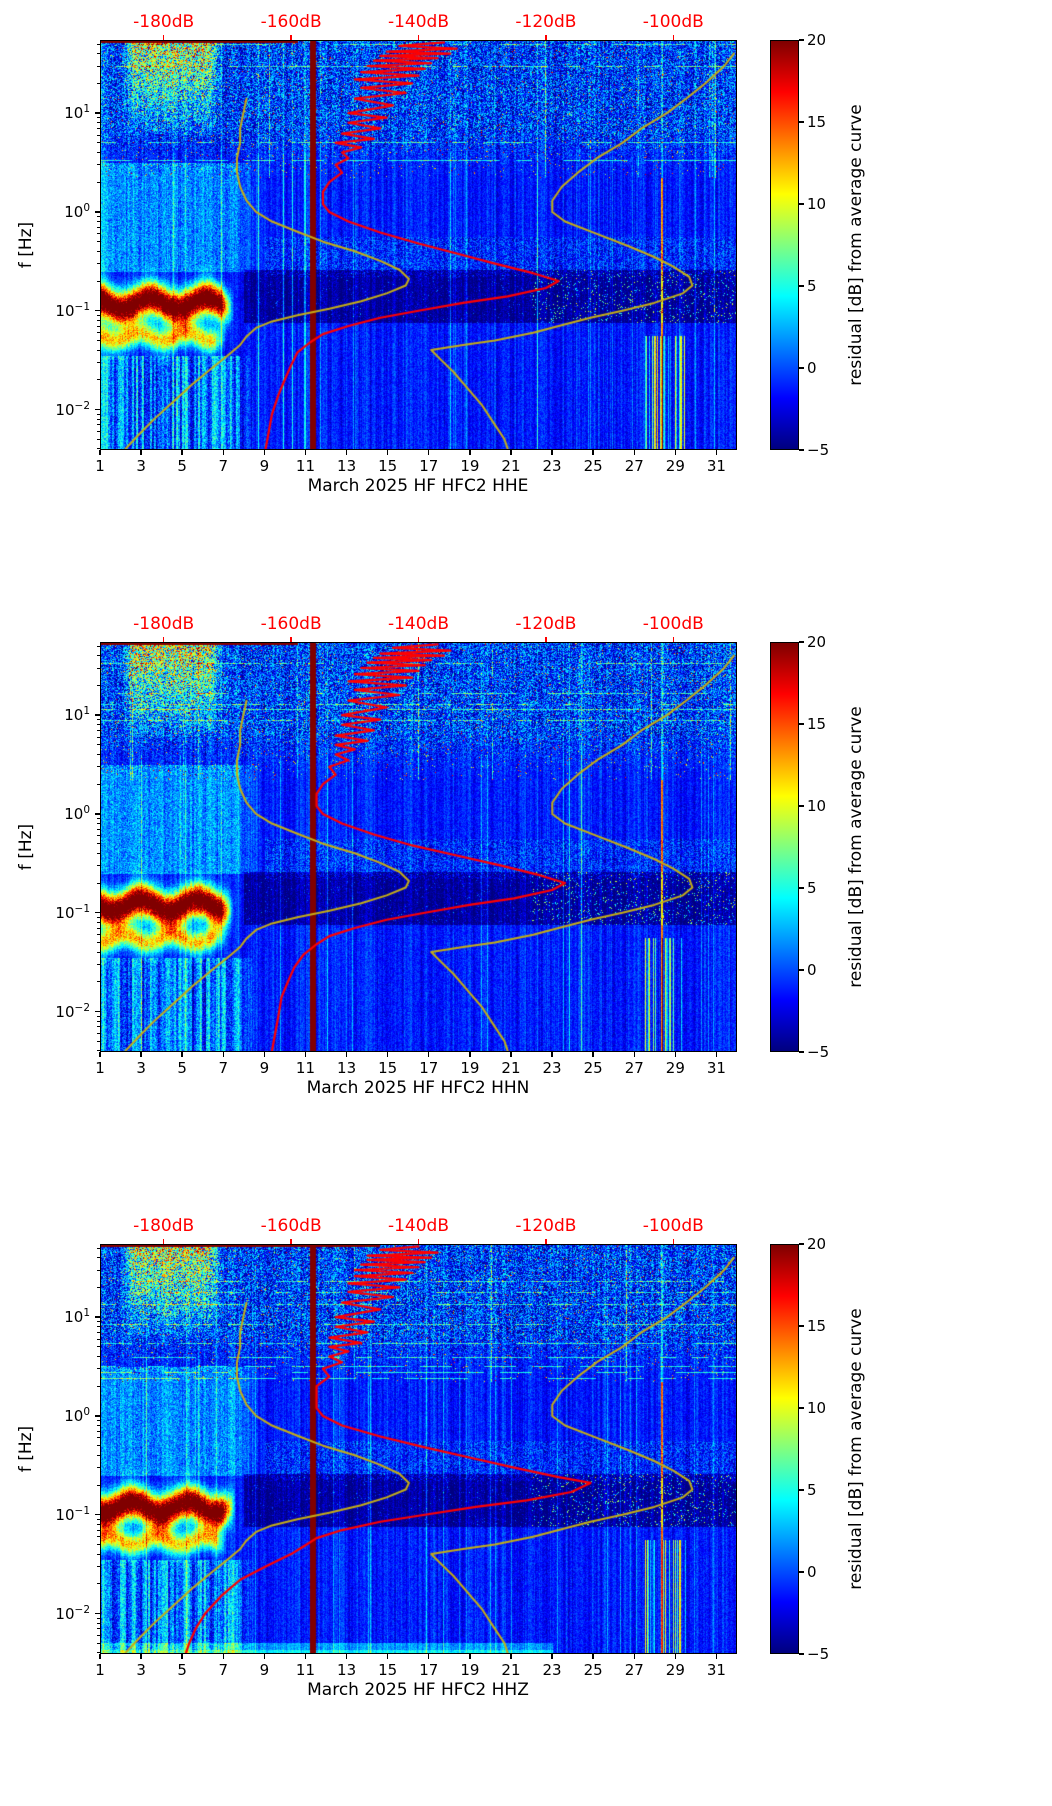 The width and height of the screenshot is (1052, 1806). Describe the element at coordinates (72, 912) in the screenshot. I see `y-tick-label: 10⁻¹` at that location.